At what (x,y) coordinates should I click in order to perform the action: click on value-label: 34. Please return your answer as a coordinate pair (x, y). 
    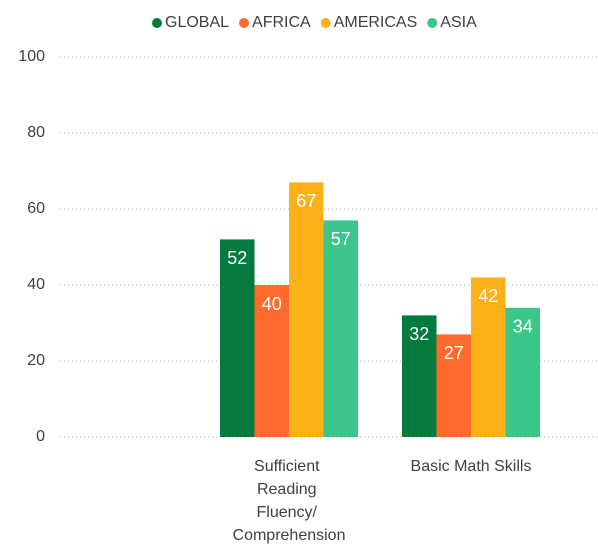
    Looking at the image, I should click on (523, 327).